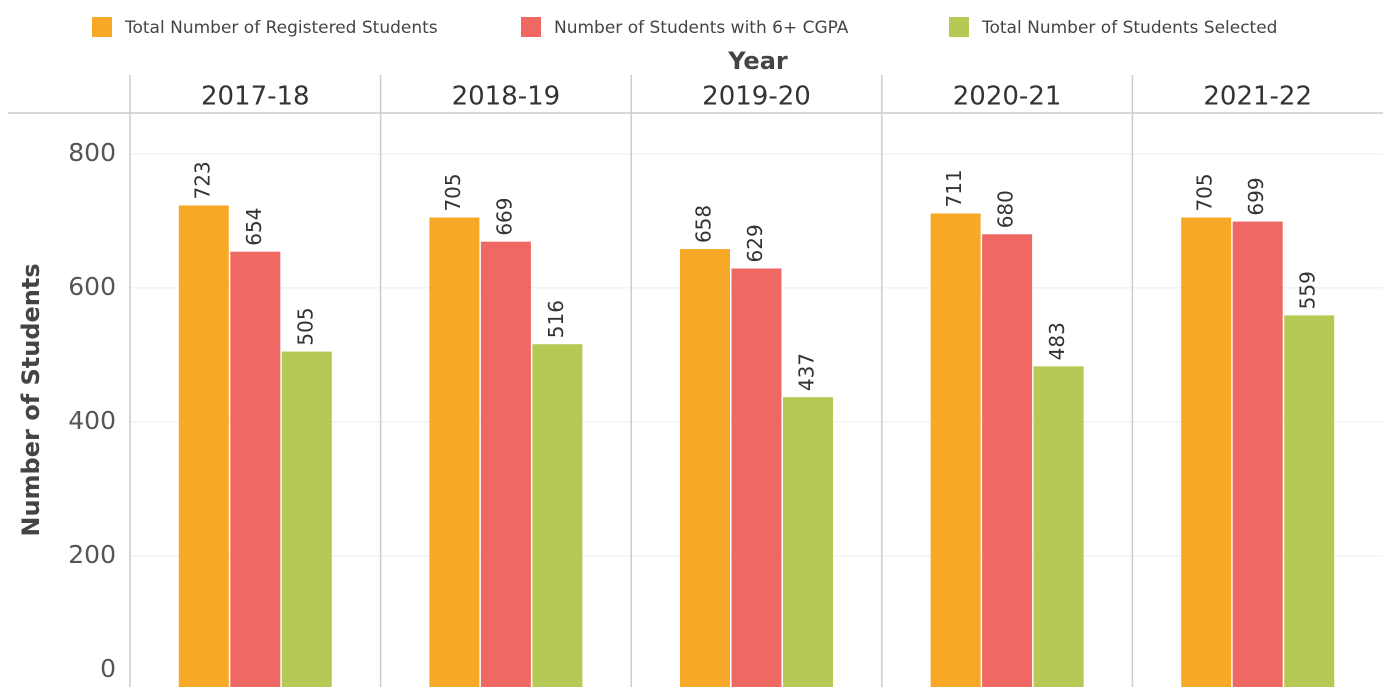 This screenshot has width=1383, height=687. What do you see at coordinates (254, 227) in the screenshot?
I see `value-label: 654` at bounding box center [254, 227].